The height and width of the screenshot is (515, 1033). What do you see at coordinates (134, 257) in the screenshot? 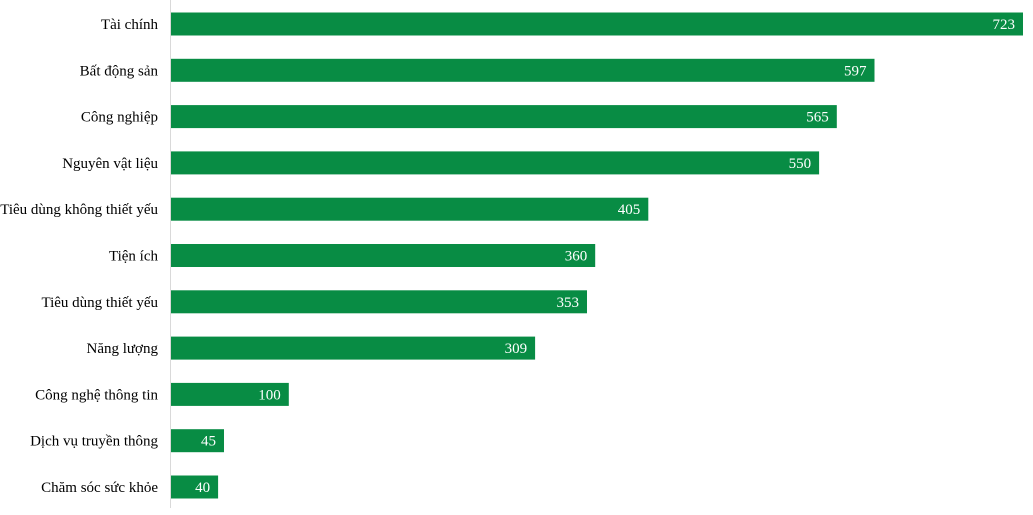
I see `category-tick-label: Tiện ích` at bounding box center [134, 257].